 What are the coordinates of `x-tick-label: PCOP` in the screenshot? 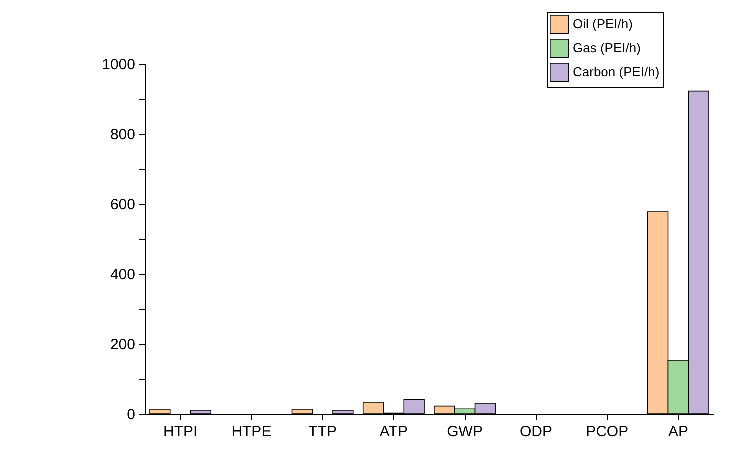 It's located at (607, 432).